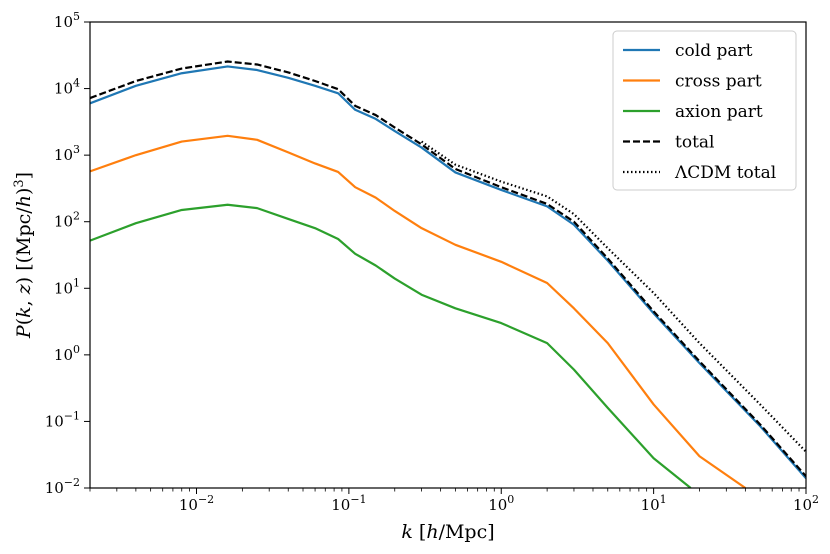 This screenshot has width=830, height=554. What do you see at coordinates (67, 20) in the screenshot?
I see `y-tick-label-7: 10⁵` at bounding box center [67, 20].